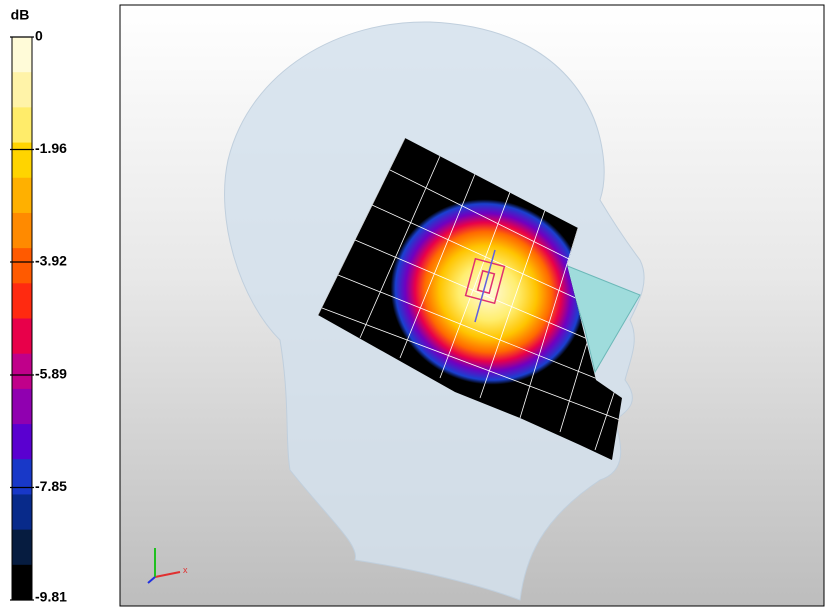  What do you see at coordinates (602, 319) in the screenshot?
I see `phone-block` at bounding box center [602, 319].